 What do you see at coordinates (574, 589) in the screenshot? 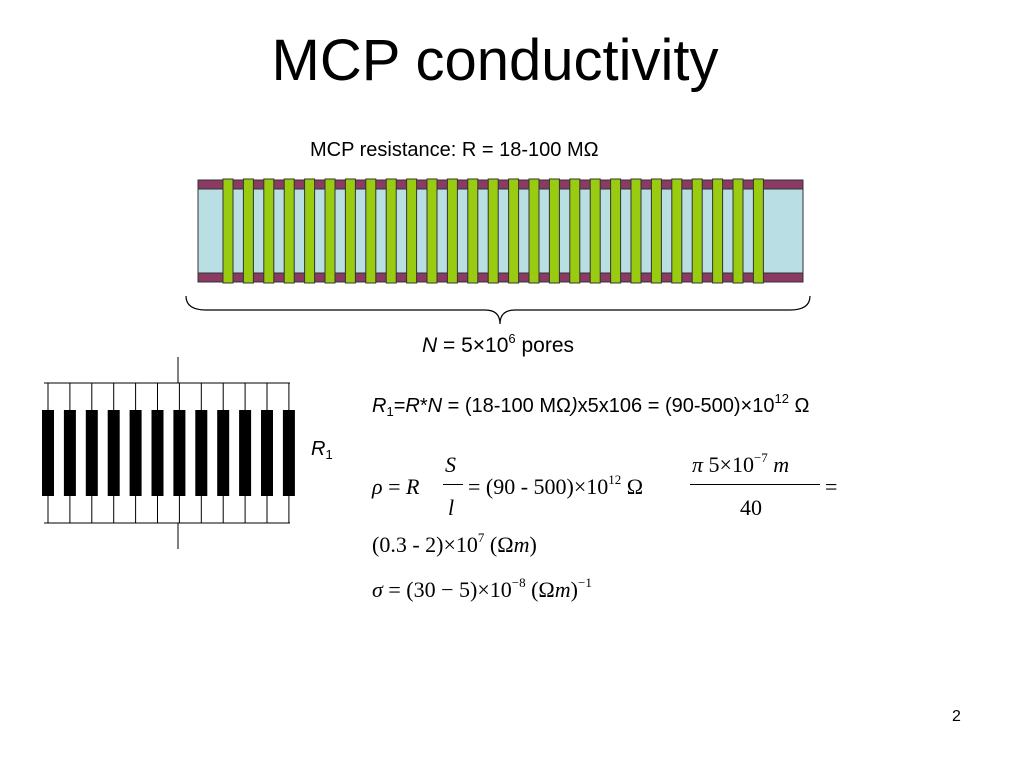
I see `sigma-unit-close: )` at bounding box center [574, 589].